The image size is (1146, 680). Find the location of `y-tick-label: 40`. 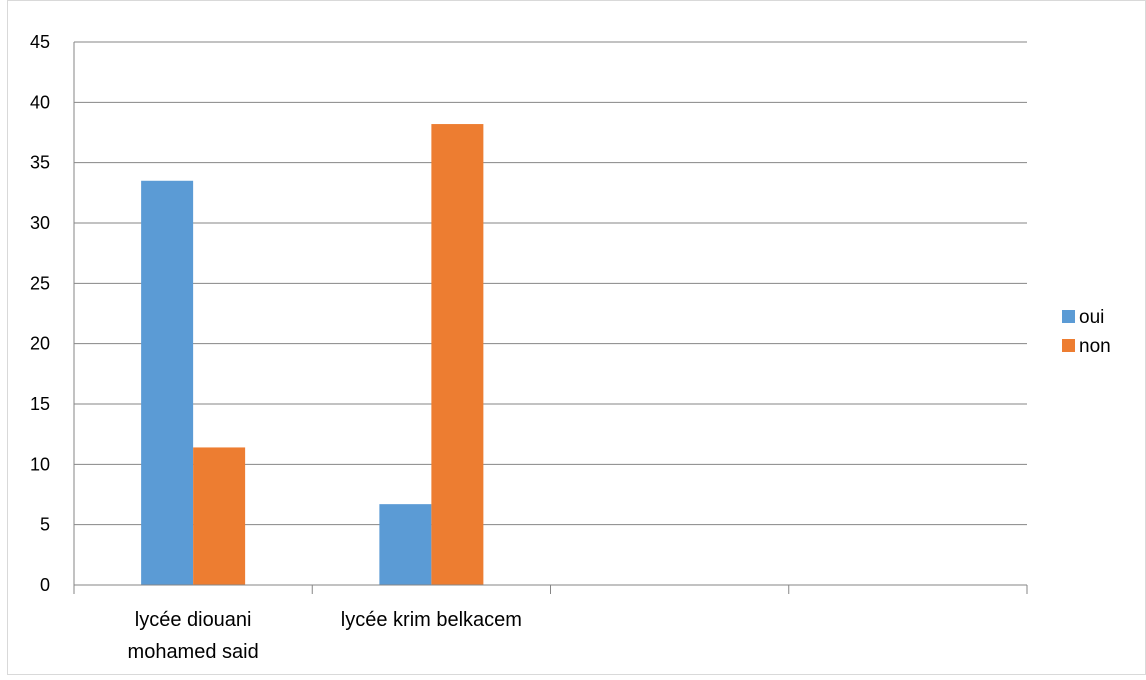

y-tick-label: 40 is located at coordinates (40, 102).